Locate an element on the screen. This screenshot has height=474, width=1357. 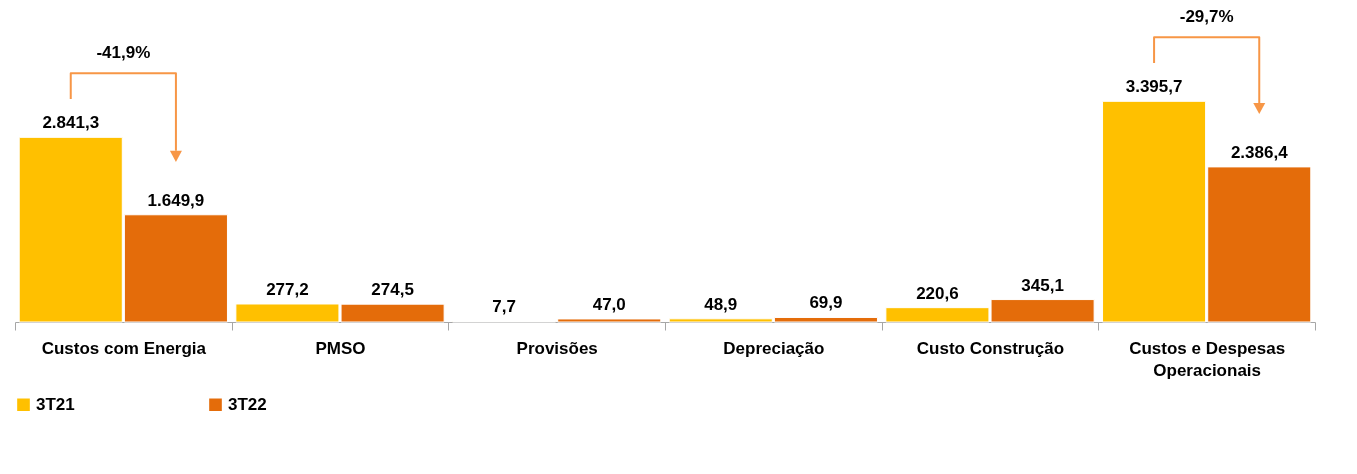
data-label: 47,0 is located at coordinates (609, 304).